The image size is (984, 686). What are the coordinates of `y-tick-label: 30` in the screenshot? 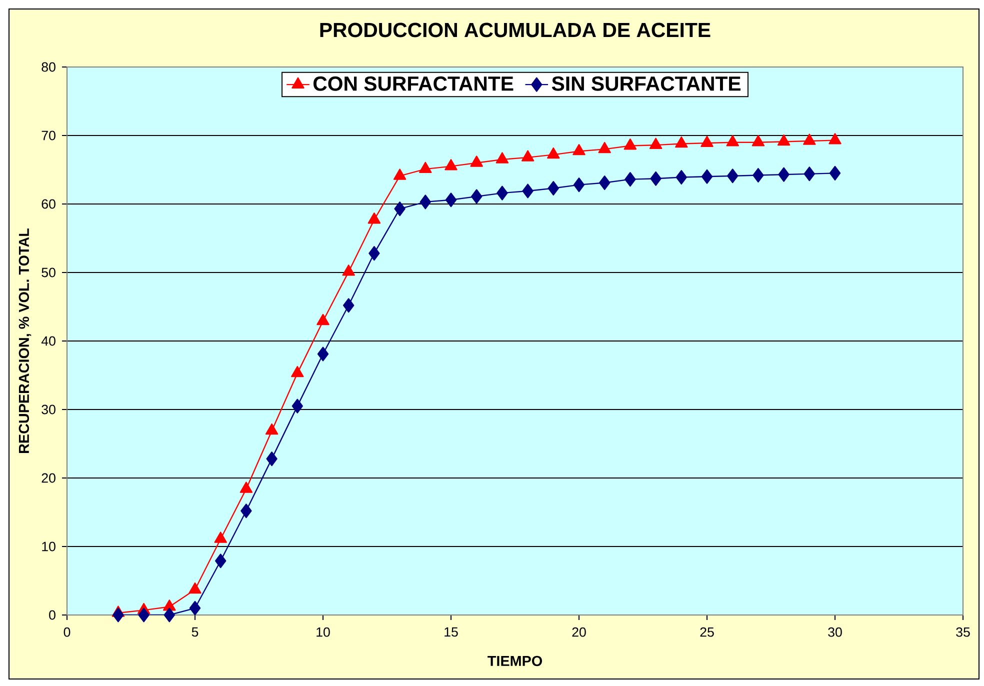 It's located at (49, 409).